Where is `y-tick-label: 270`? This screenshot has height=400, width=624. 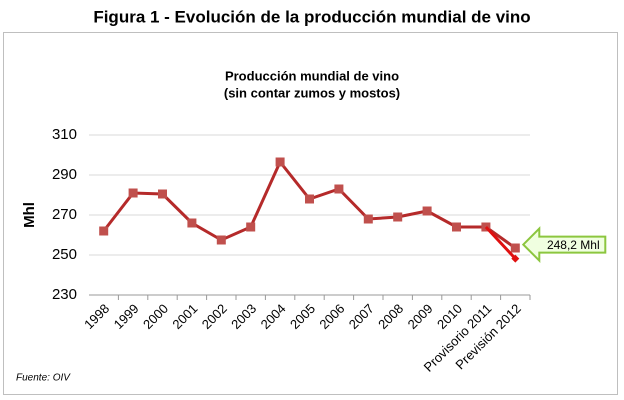 y-tick-label: 270 is located at coordinates (64, 214).